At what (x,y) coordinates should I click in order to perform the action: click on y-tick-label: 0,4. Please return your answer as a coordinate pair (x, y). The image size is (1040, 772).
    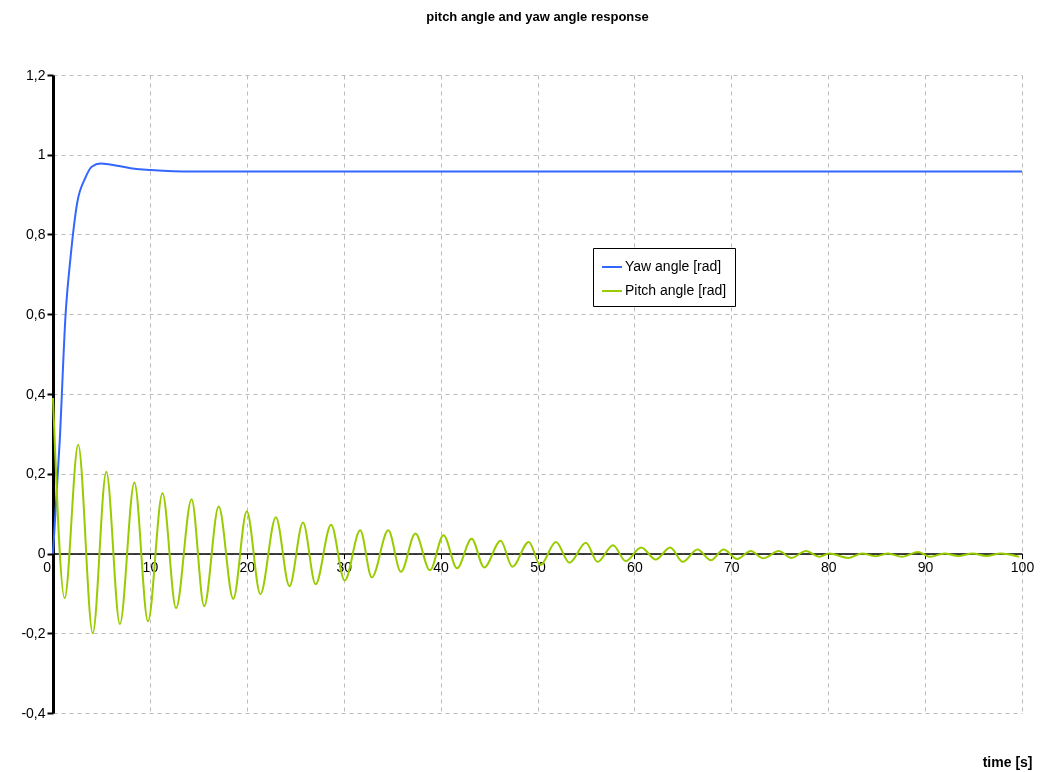
    Looking at the image, I should click on (36, 393).